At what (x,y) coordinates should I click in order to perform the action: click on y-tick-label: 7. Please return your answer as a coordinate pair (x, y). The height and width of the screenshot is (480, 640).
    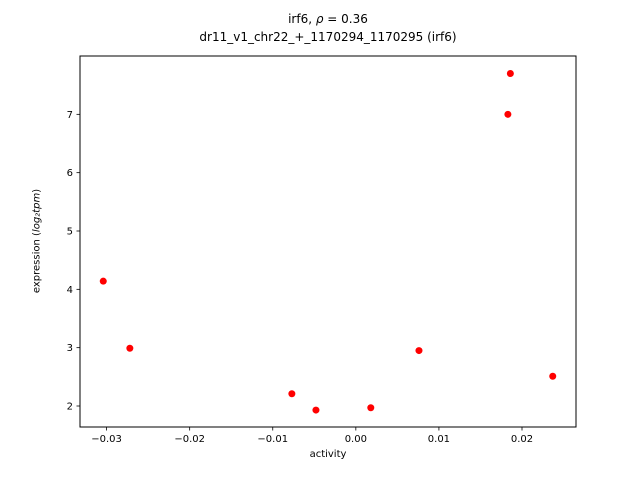
    Looking at the image, I should click on (70, 115).